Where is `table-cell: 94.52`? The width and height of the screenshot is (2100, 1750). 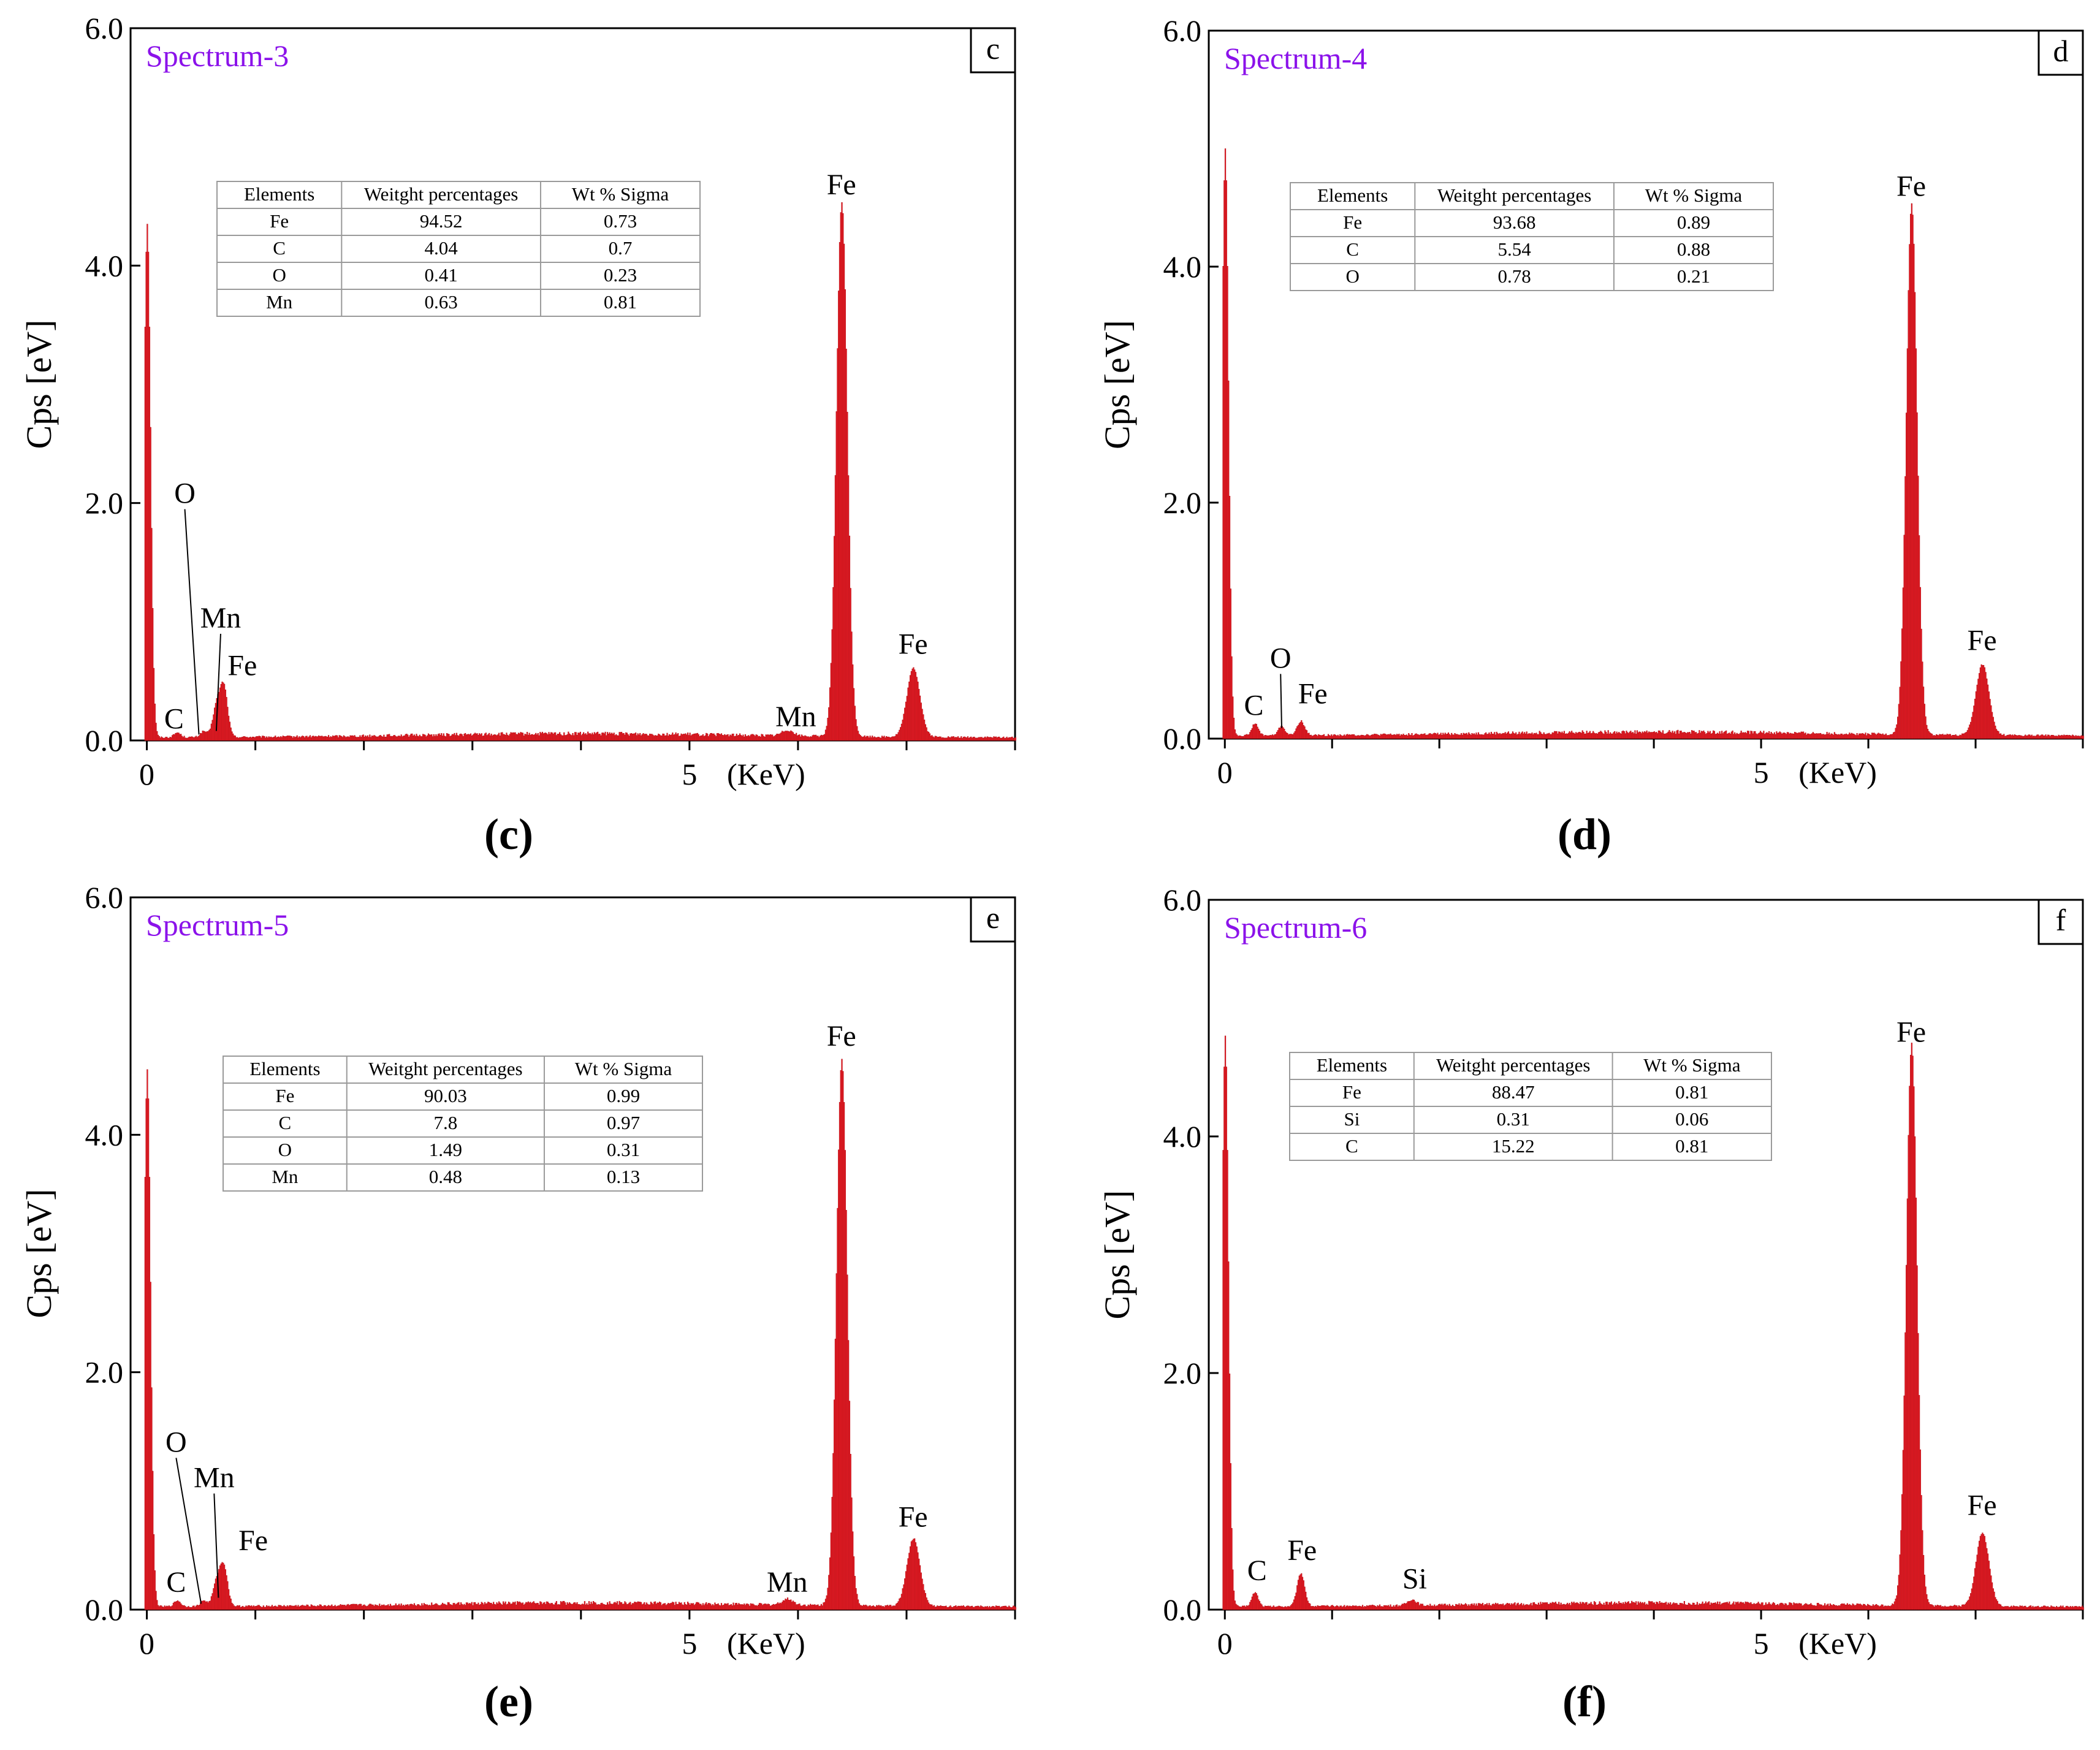
table-cell: 94.52 is located at coordinates (442, 221).